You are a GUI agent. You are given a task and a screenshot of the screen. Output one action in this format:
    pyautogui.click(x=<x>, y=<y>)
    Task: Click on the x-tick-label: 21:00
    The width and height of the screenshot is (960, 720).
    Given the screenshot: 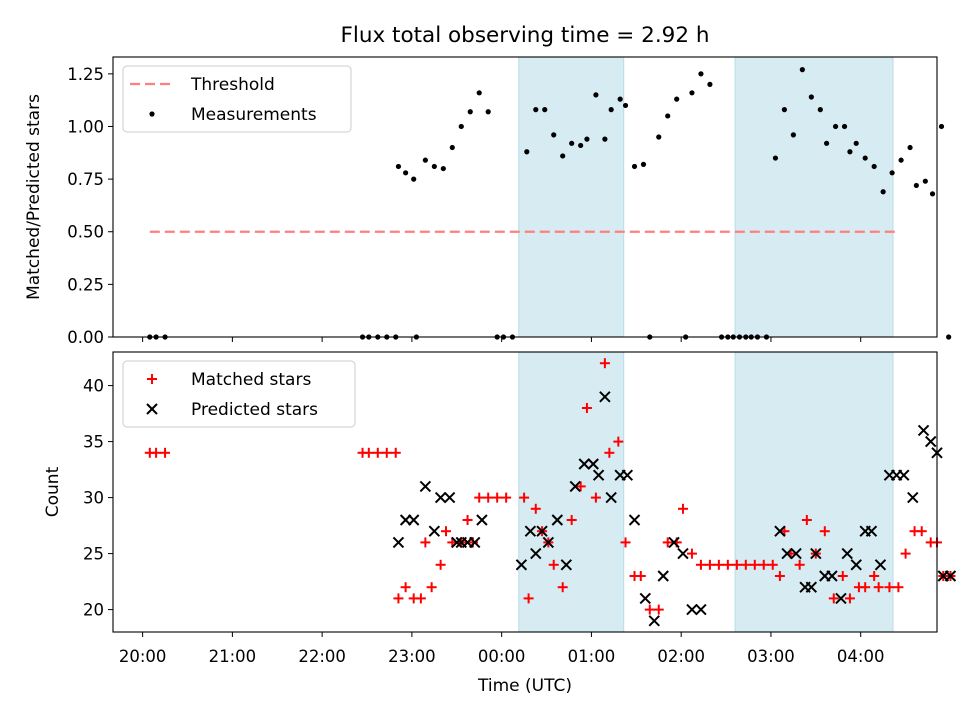 What is the action you would take?
    pyautogui.click(x=233, y=656)
    